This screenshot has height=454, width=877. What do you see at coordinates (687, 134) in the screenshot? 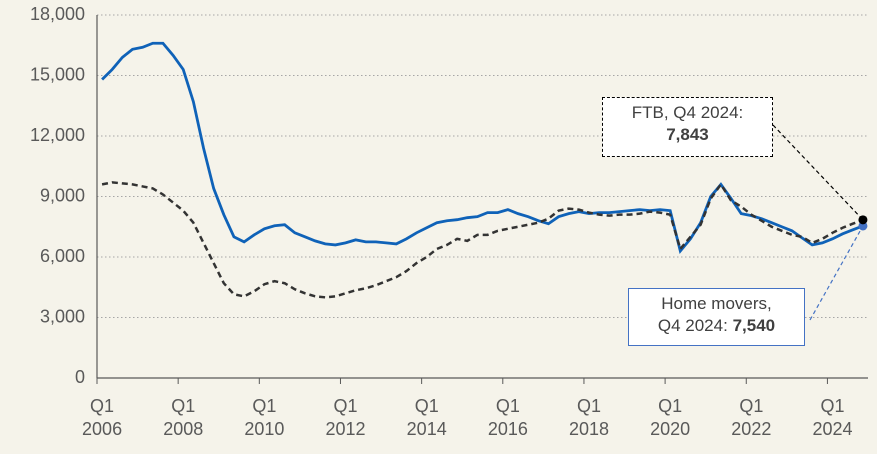
I see `value-label: 7,843` at bounding box center [687, 134].